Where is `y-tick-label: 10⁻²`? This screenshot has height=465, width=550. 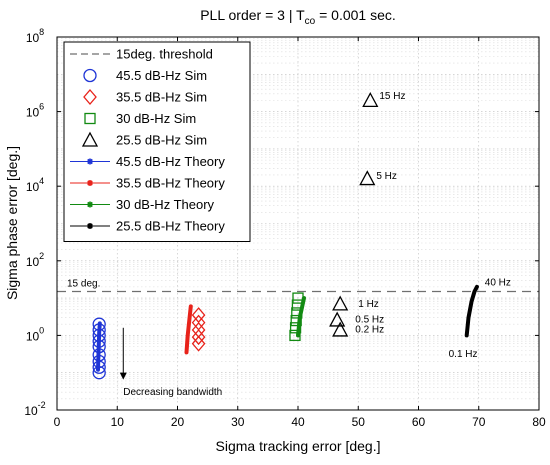
y-tick-label: 10⁻² is located at coordinates (34, 409).